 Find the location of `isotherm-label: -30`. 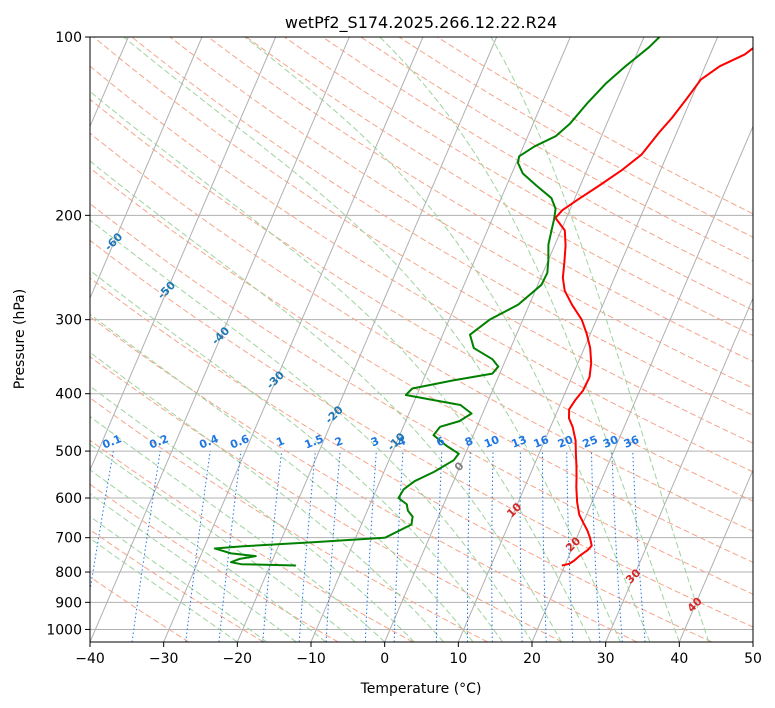

isotherm-label: -30 is located at coordinates (275, 379).